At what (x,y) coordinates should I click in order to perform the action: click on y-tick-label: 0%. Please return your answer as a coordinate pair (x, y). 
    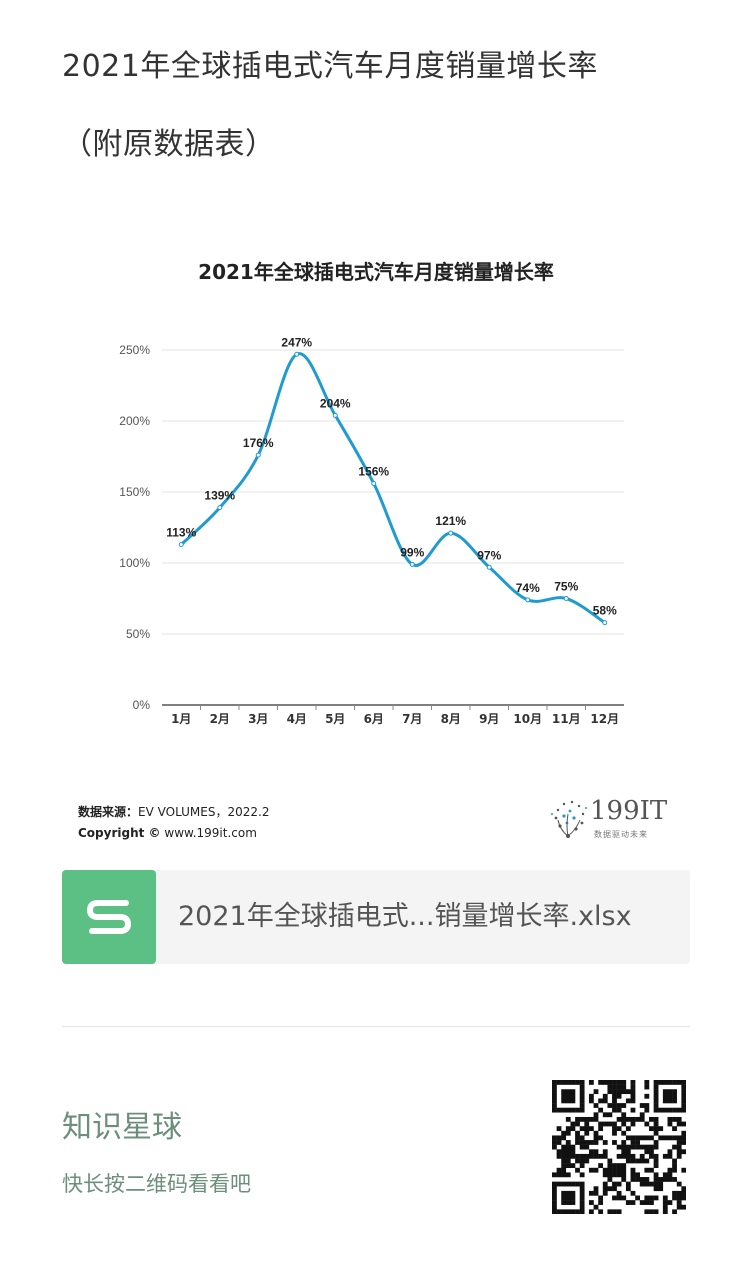
    Looking at the image, I should click on (142, 705).